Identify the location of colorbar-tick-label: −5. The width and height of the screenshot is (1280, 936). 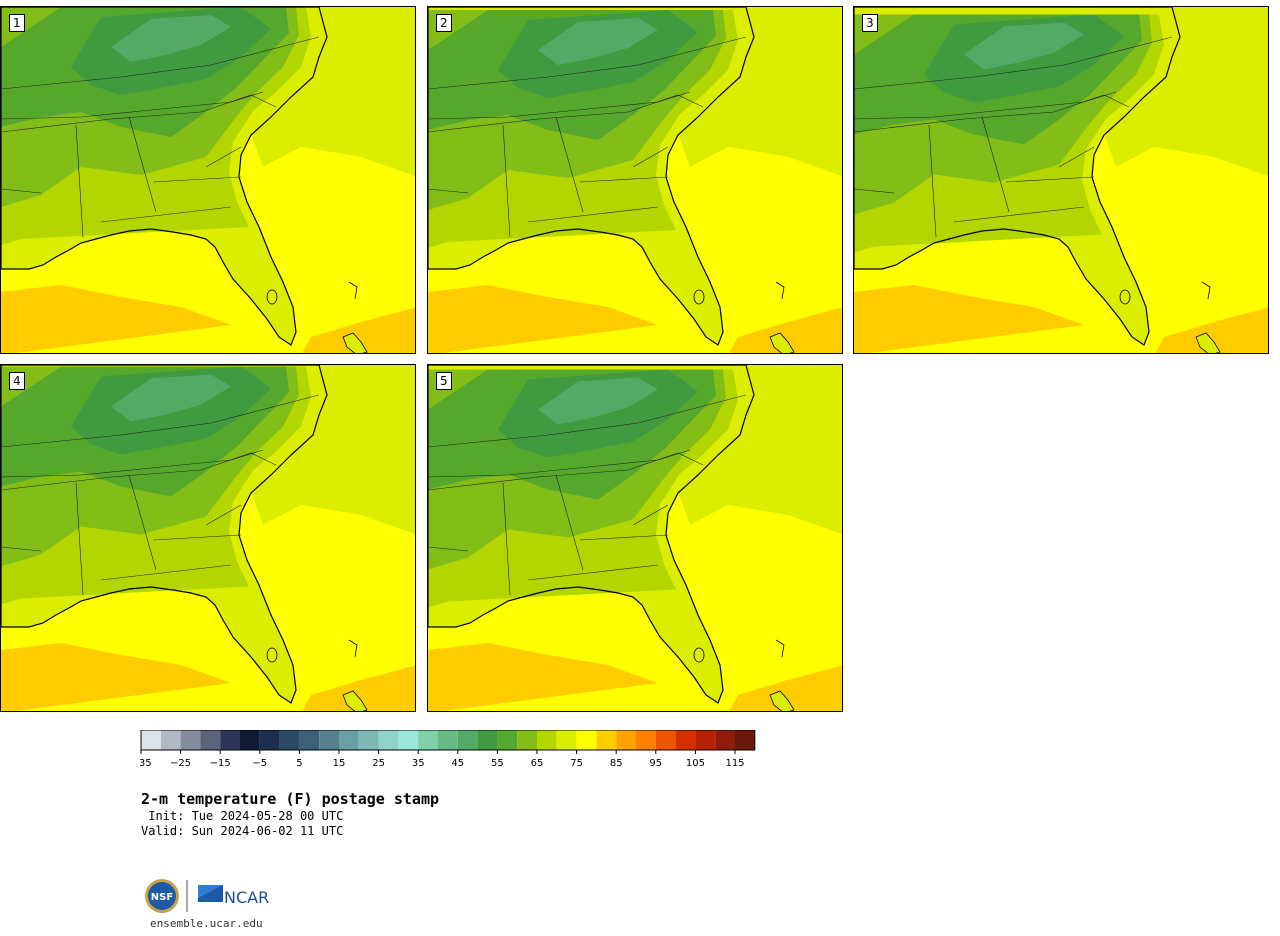
(259, 763).